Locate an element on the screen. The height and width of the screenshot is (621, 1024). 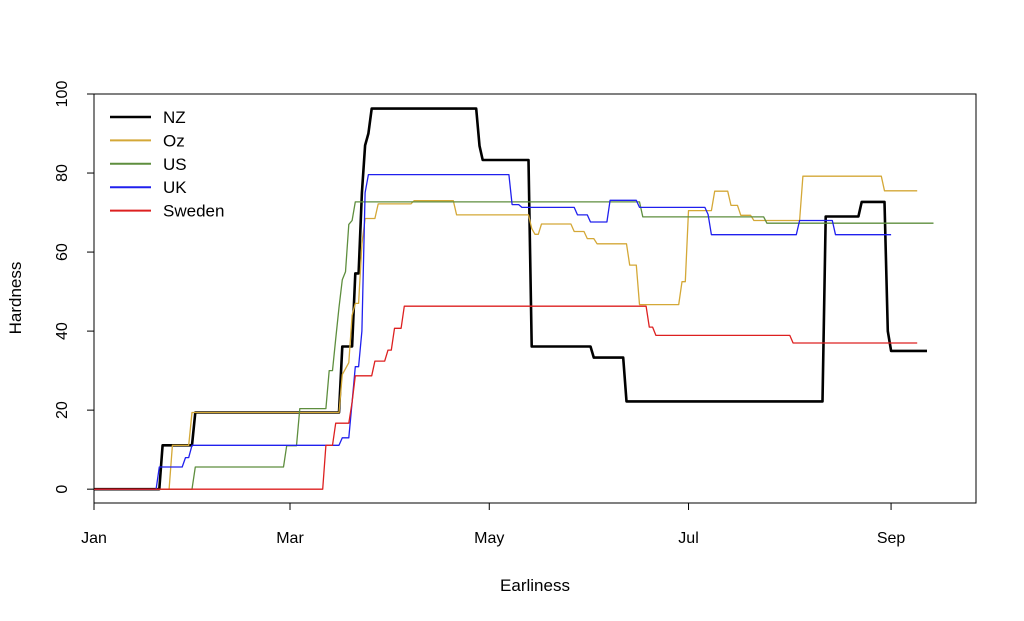
x-tick-label: May is located at coordinates (489, 538).